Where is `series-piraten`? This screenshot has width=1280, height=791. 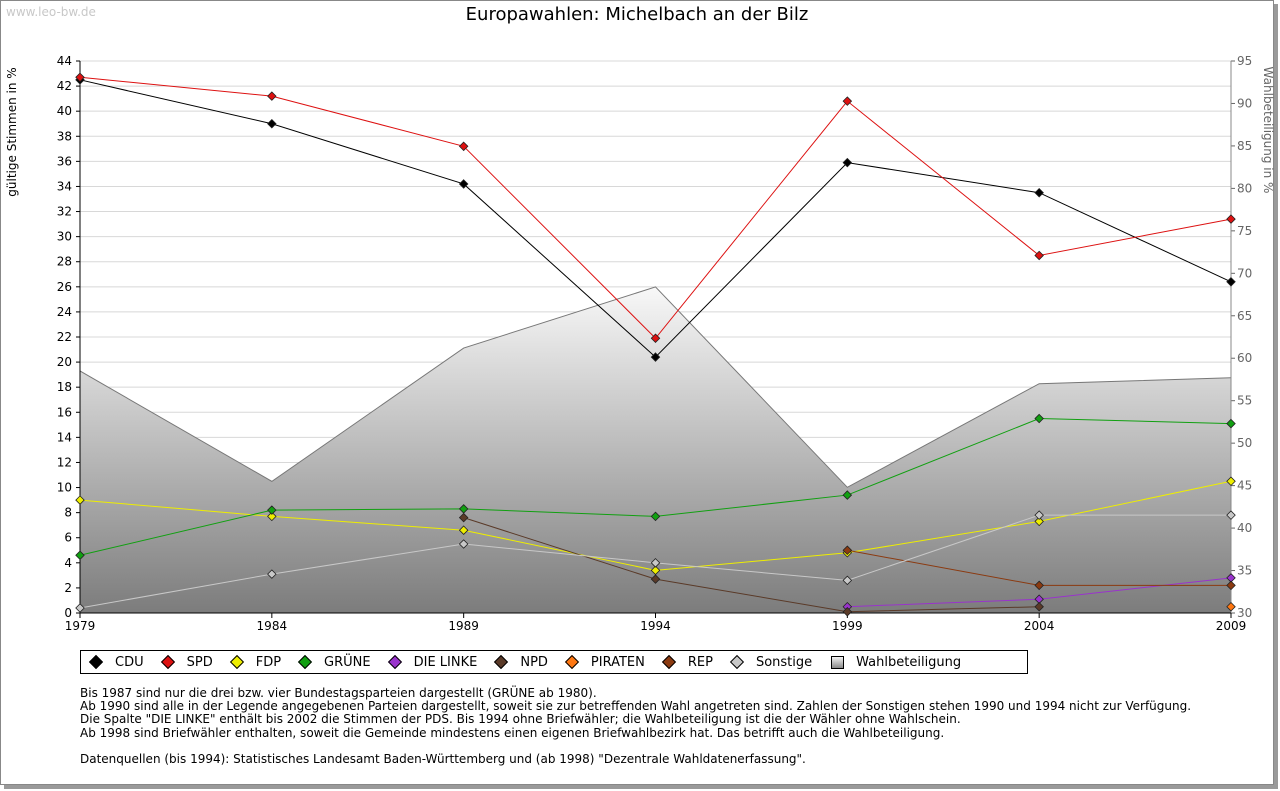
series-piraten is located at coordinates (1231, 606).